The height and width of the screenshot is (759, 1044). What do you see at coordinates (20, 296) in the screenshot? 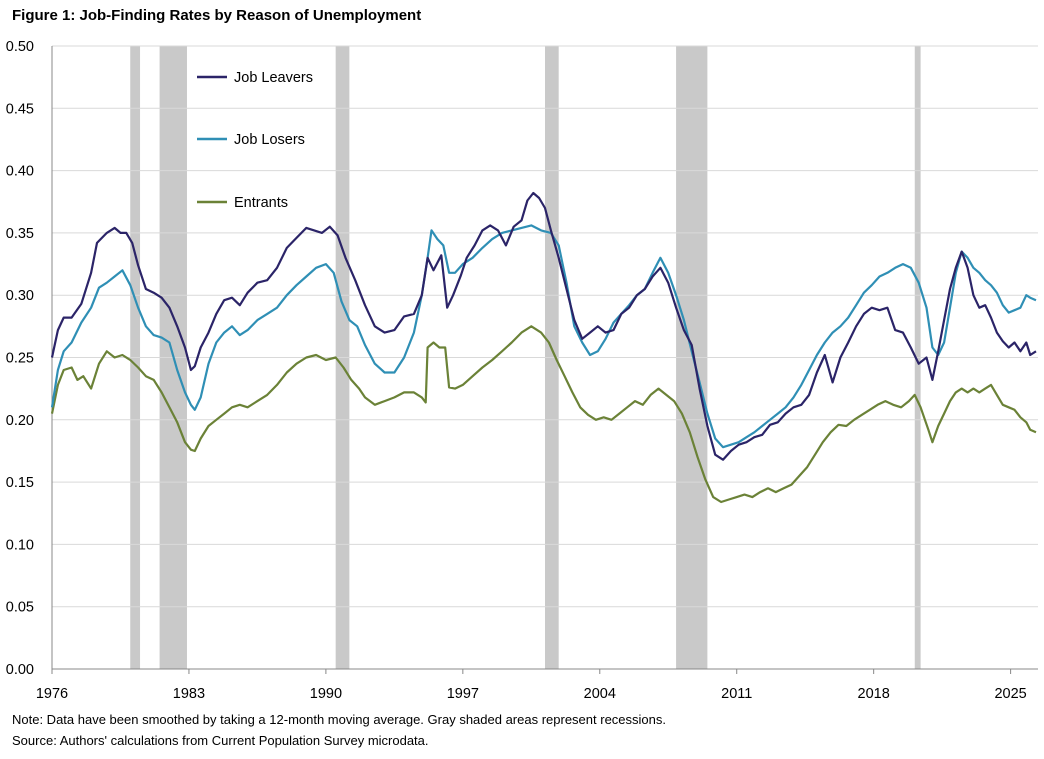
I see `y-tick-label: 0.30` at bounding box center [20, 296].